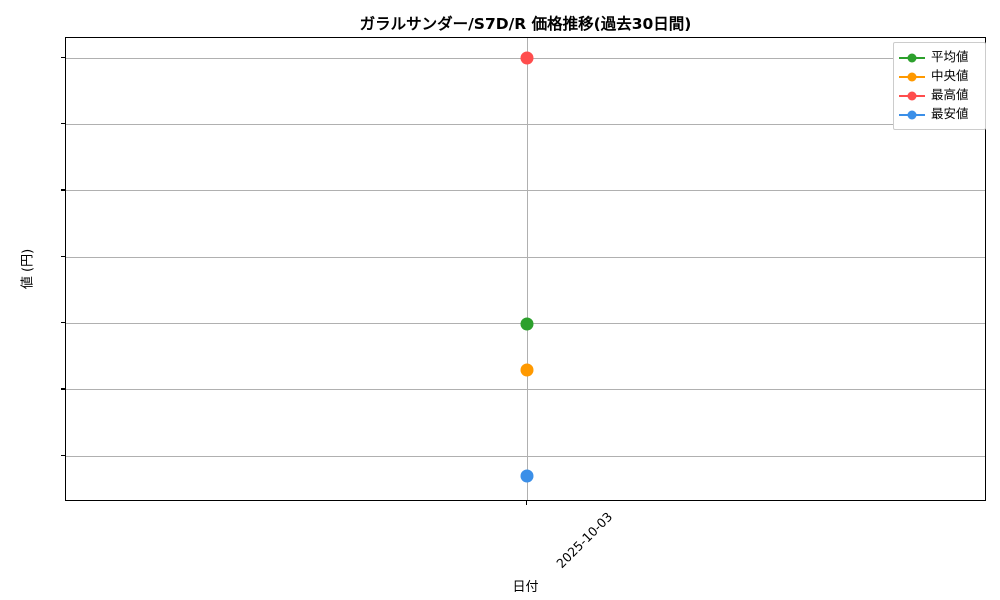 The height and width of the screenshot is (600, 1000). I want to click on y-axis-label: 値 (円), so click(28, 269).